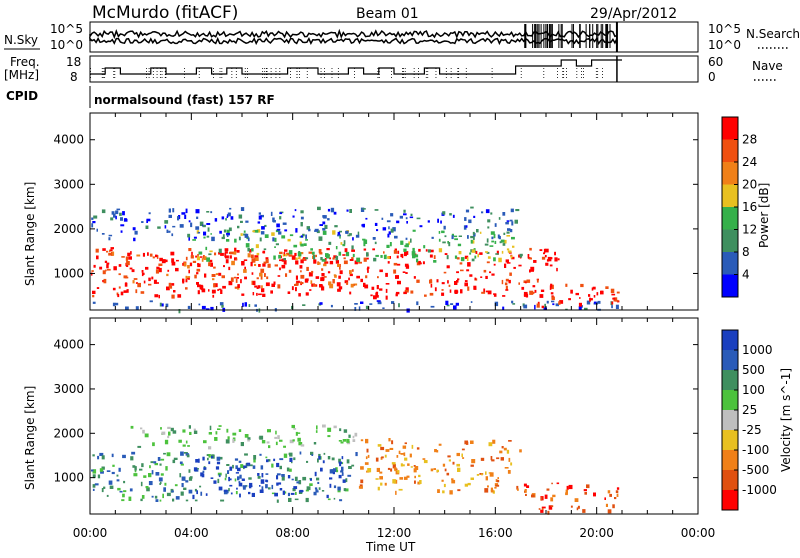 The width and height of the screenshot is (800, 558). I want to click on noise-trace, so click(353, 41).